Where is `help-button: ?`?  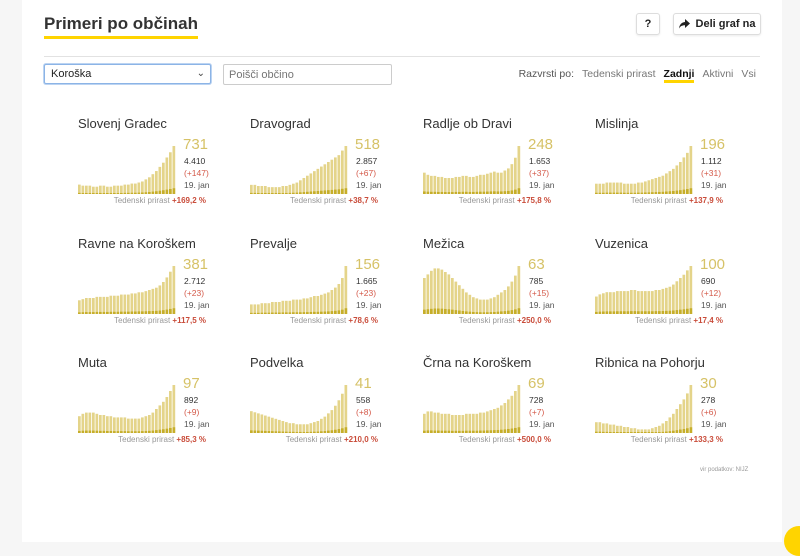 help-button: ? is located at coordinates (648, 24).